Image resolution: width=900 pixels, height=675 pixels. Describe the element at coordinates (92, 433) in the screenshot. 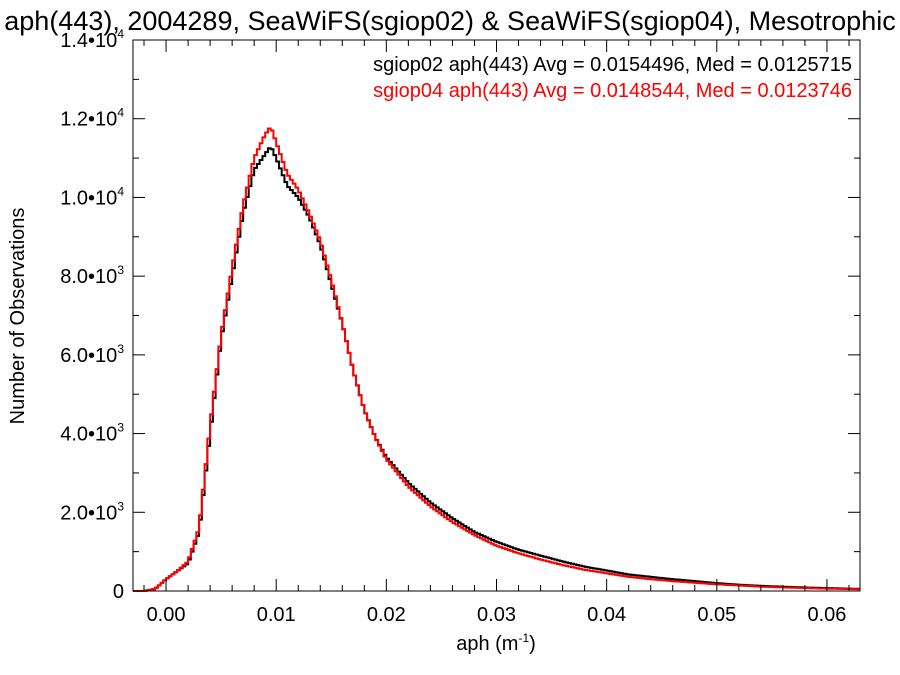

I see `y-tick-label: 4.0•103` at that location.